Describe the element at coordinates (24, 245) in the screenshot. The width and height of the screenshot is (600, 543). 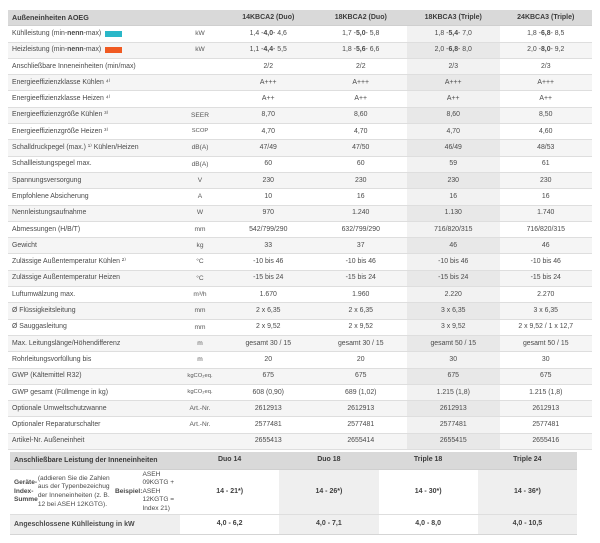
I see `row-label: Gewicht` at that location.